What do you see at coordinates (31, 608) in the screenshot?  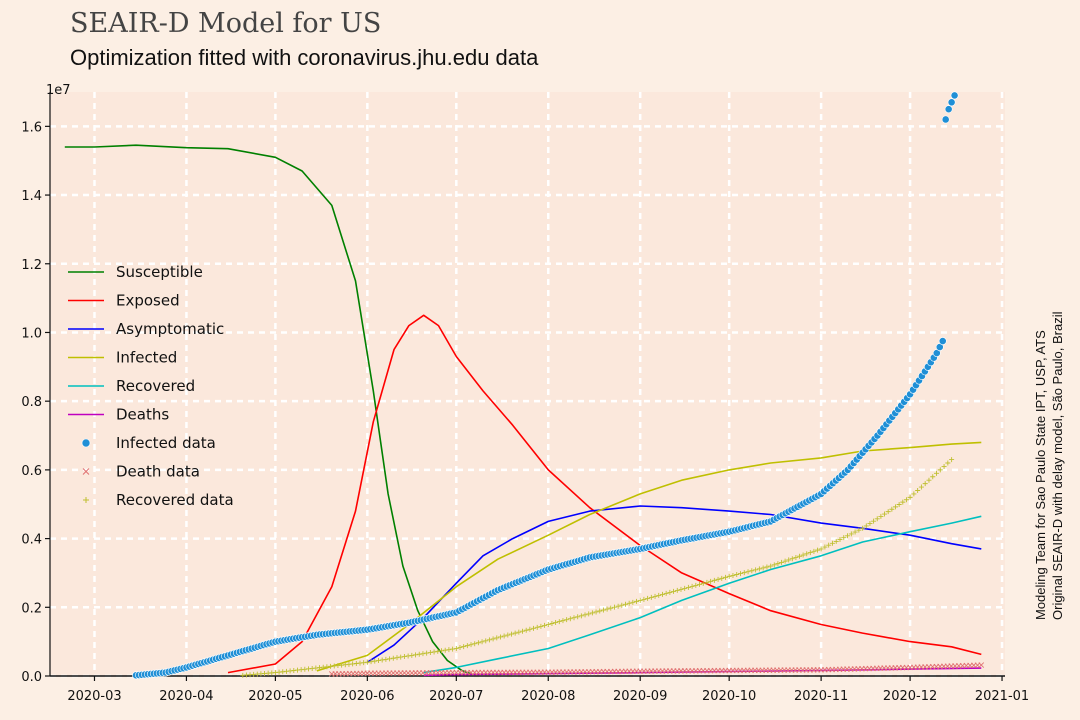 I see `y-tick-label: 0.2` at bounding box center [31, 608].